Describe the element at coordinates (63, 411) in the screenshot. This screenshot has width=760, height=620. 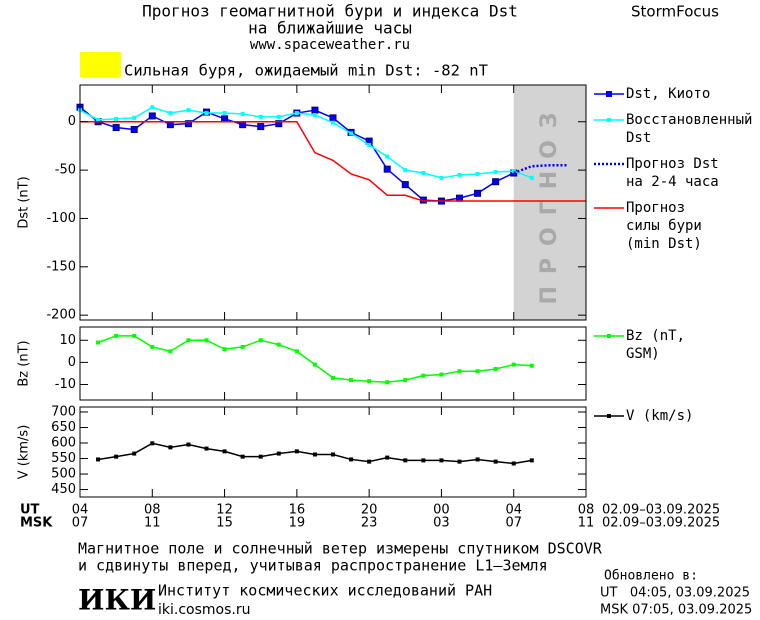
I see `y-tick-label: 700` at that location.